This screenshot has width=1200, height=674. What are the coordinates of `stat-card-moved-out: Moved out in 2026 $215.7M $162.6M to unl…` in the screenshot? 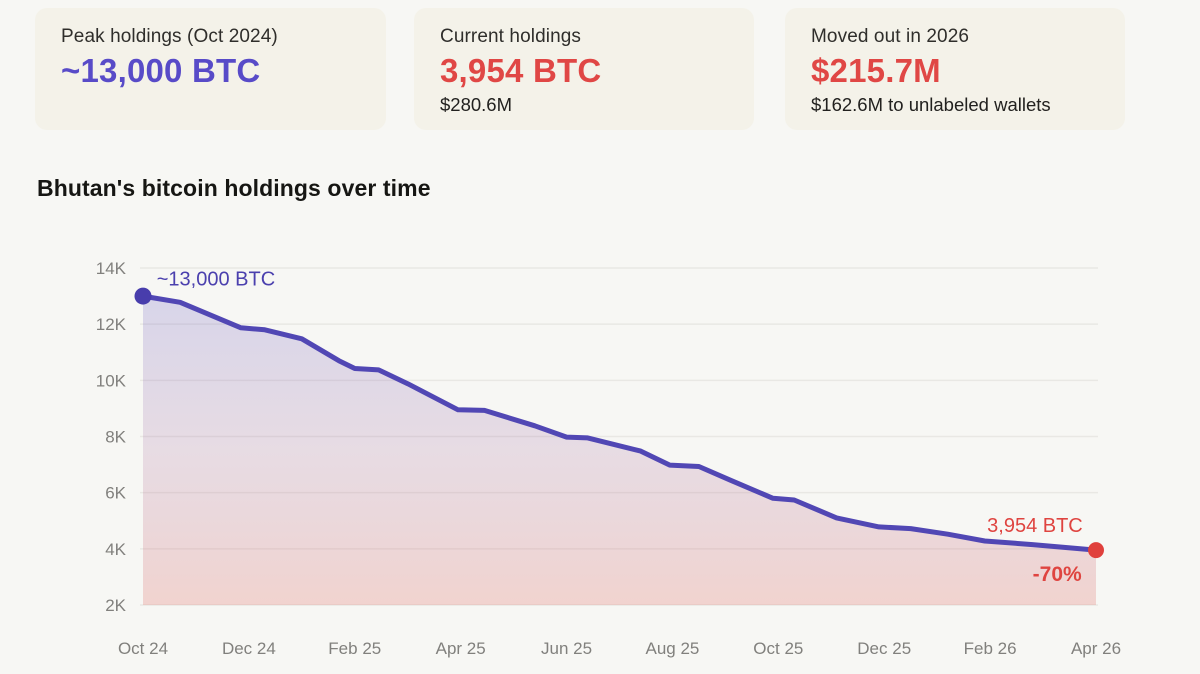 It's located at (955, 69).